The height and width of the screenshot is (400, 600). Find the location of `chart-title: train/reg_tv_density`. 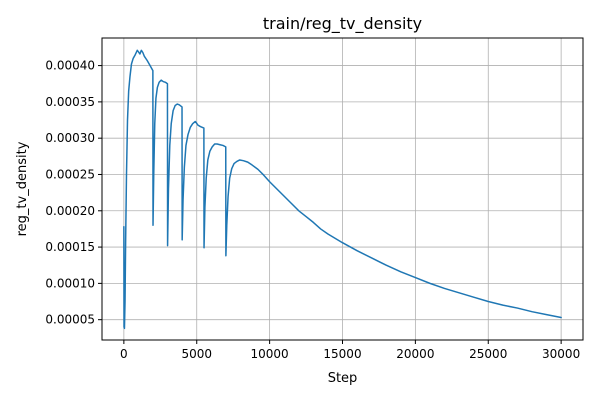

chart-title: train/reg_tv_density is located at coordinates (342, 24).